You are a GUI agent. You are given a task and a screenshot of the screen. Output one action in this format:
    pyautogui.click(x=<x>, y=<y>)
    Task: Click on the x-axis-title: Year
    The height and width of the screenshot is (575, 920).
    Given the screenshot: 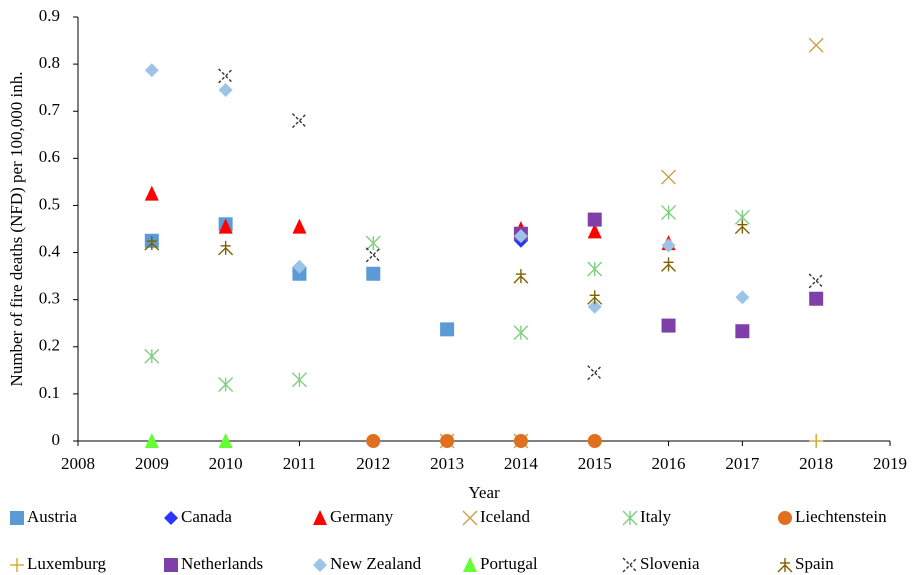 What is the action you would take?
    pyautogui.click(x=484, y=492)
    